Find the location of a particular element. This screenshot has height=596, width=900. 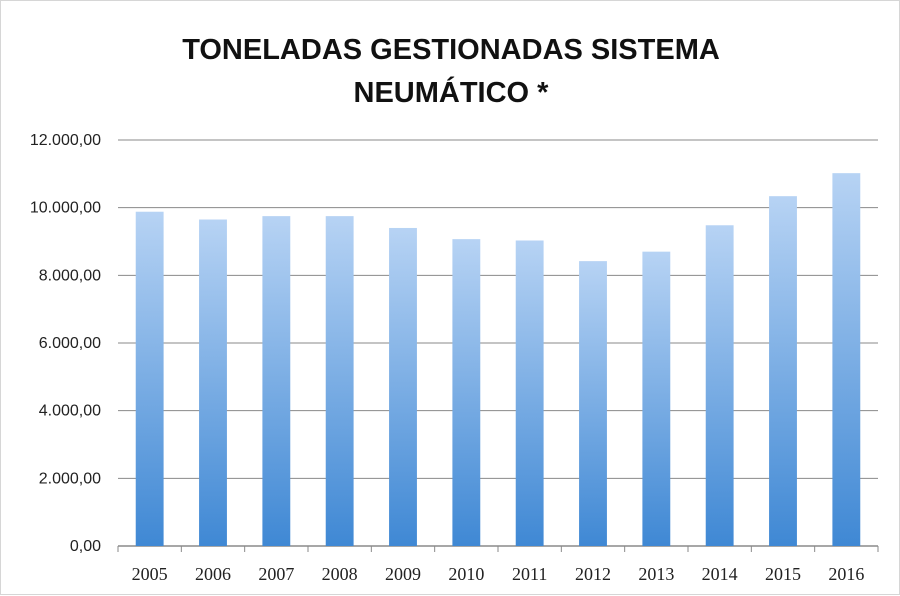

y-tick-label: 10.000,00 is located at coordinates (65, 208).